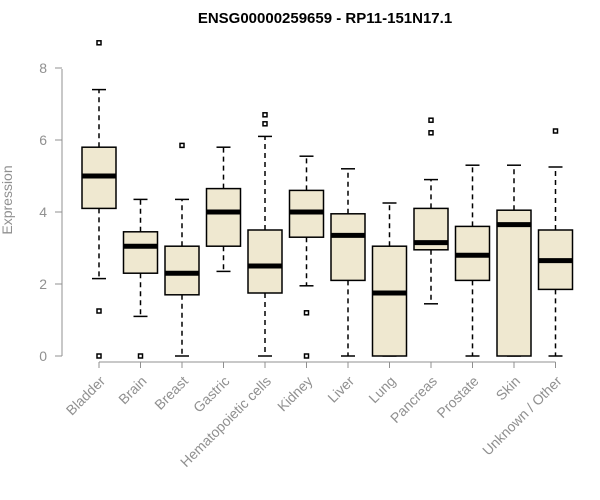 This screenshot has height=500, width=600. Describe the element at coordinates (50, 212) in the screenshot. I see `y-axis-ticks: 0 2 4 6 8` at that location.